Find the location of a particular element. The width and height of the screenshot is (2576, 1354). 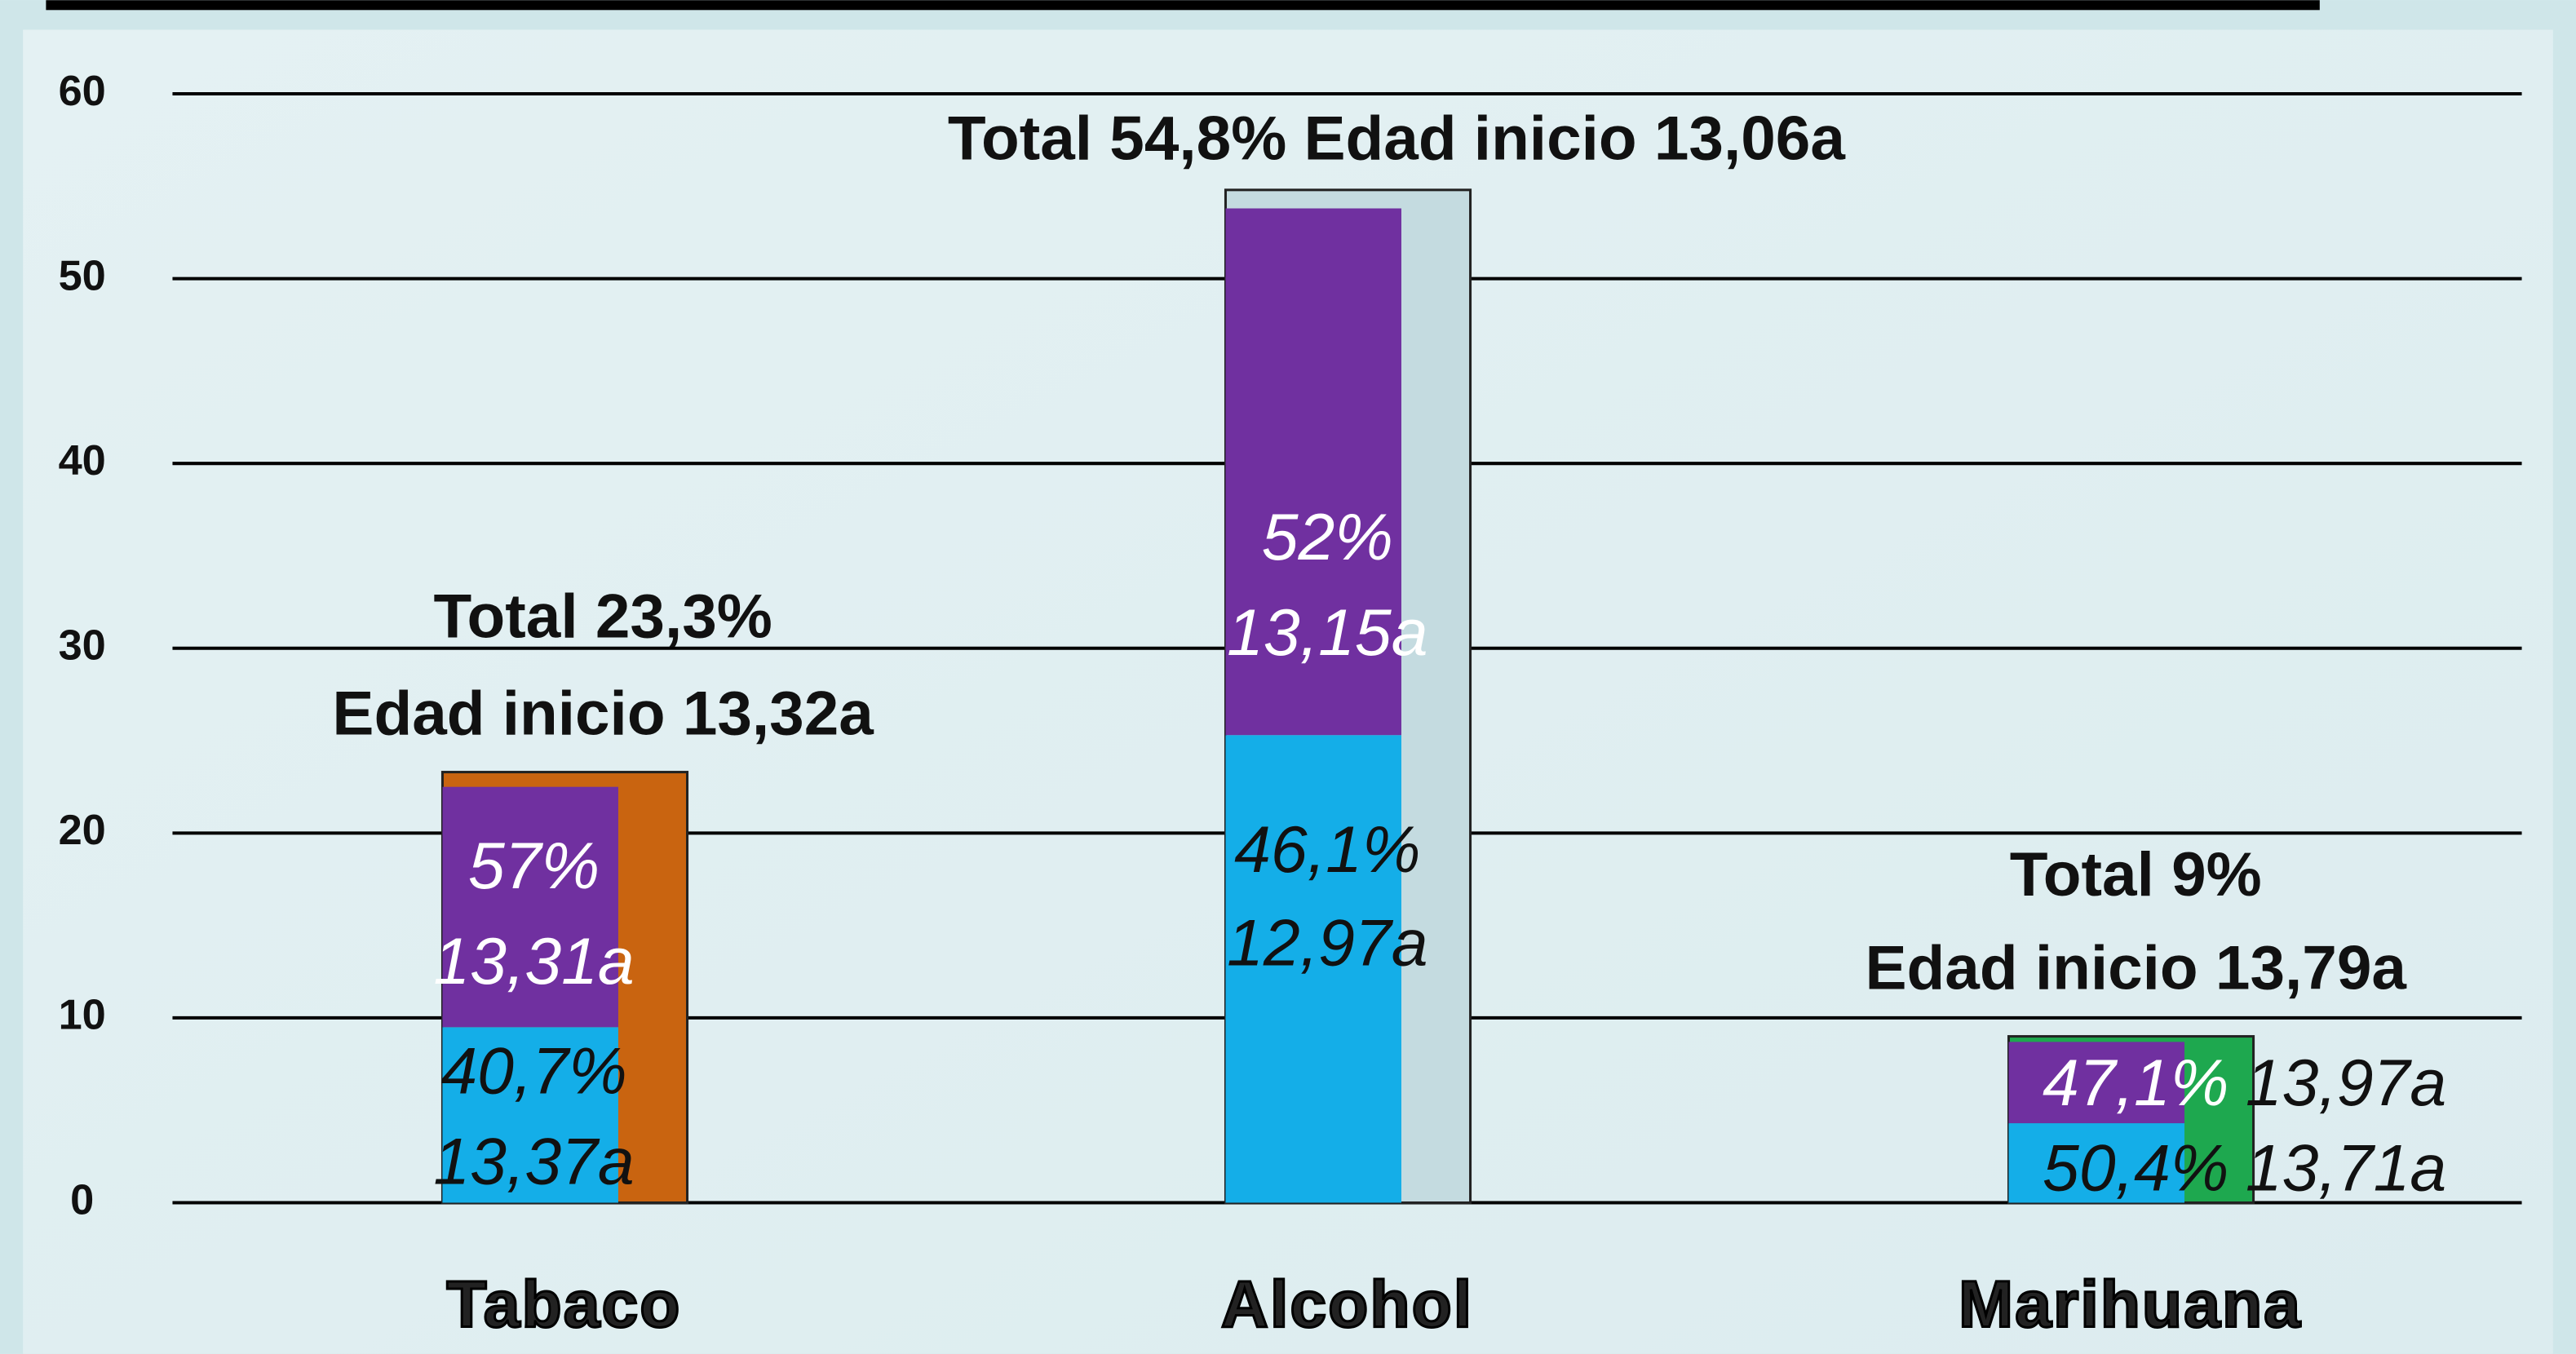

total-label: Total 23,3% is located at coordinates (602, 617).